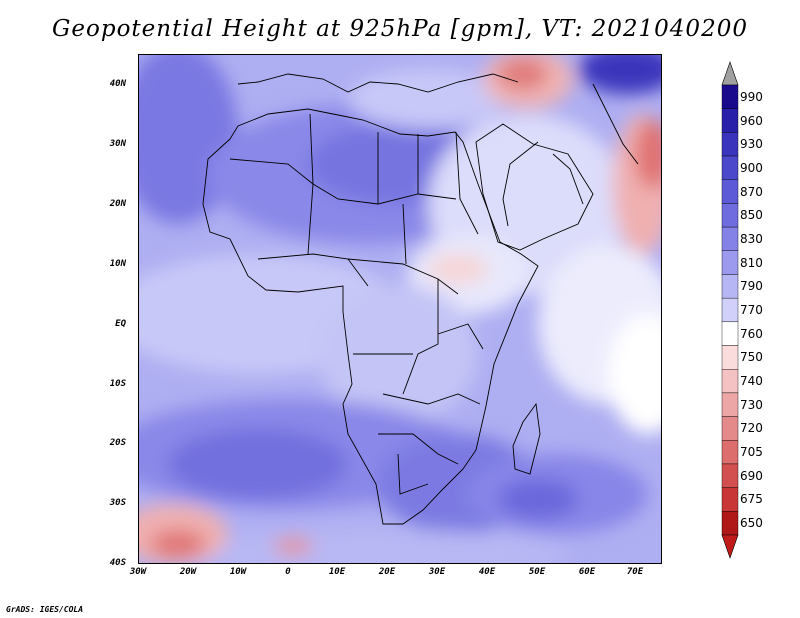 This screenshot has width=800, height=618. Describe the element at coordinates (537, 572) in the screenshot. I see `x-tick-label: 50E` at that location.